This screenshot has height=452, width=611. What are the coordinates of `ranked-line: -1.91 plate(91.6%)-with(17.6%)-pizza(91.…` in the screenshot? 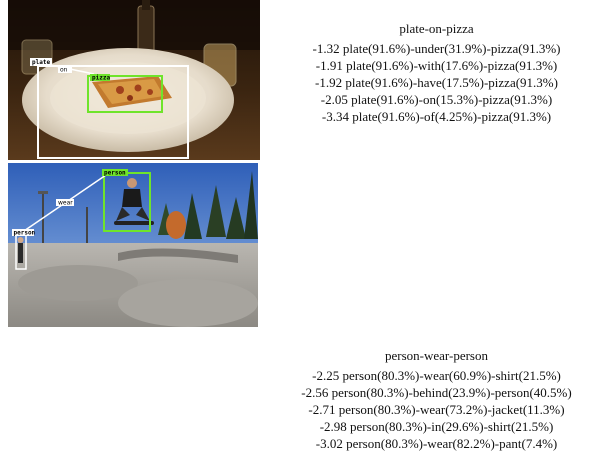 It's located at (436, 65).